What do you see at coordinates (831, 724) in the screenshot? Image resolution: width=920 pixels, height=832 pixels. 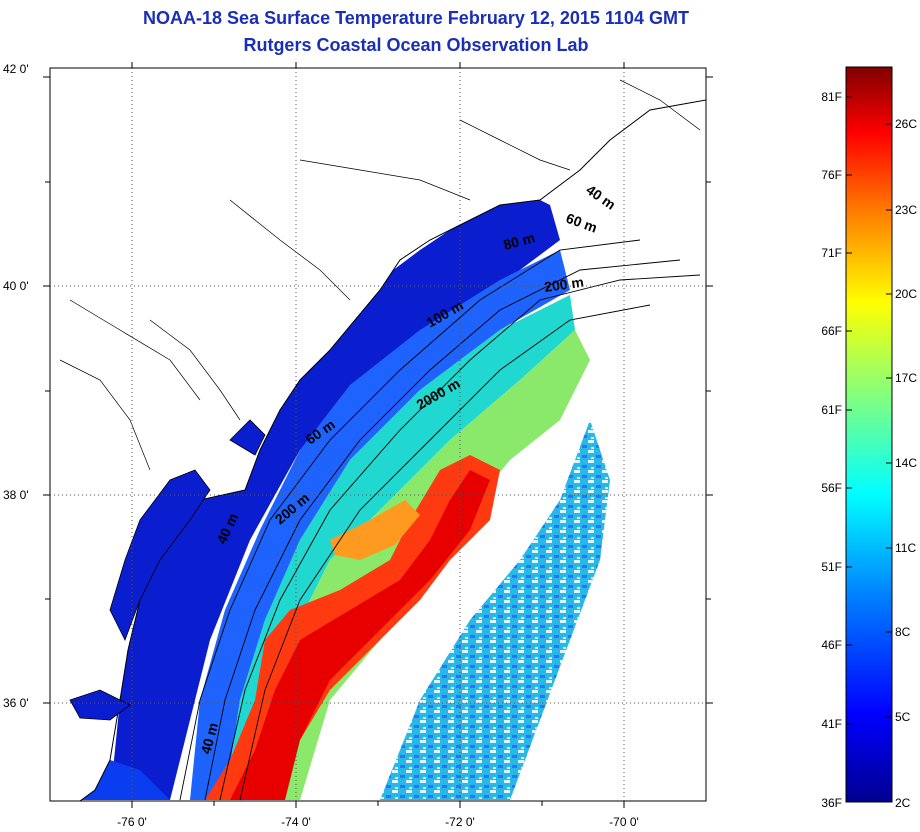 I see `cb-f-41: 41F` at bounding box center [831, 724].